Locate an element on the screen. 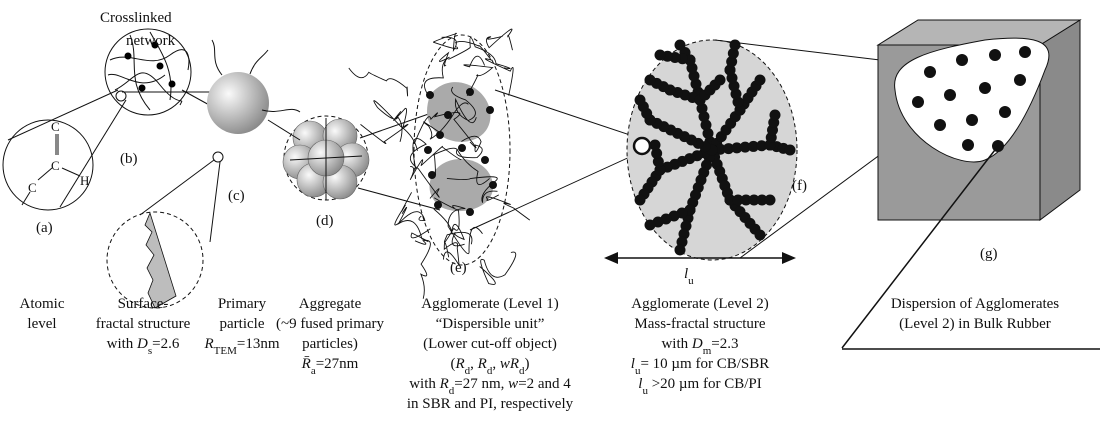  caption-line: (Lower cut-off object) is located at coordinates (490, 344).